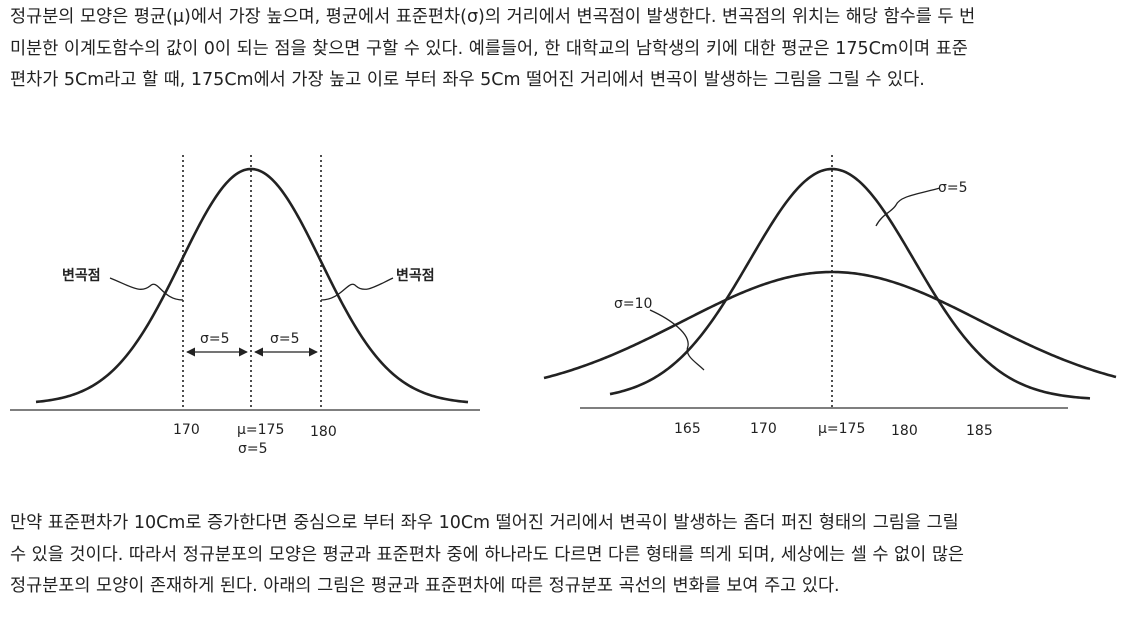 The height and width of the screenshot is (634, 1139). Describe the element at coordinates (677, 340) in the screenshot. I see `sigma-10-pointer` at that location.